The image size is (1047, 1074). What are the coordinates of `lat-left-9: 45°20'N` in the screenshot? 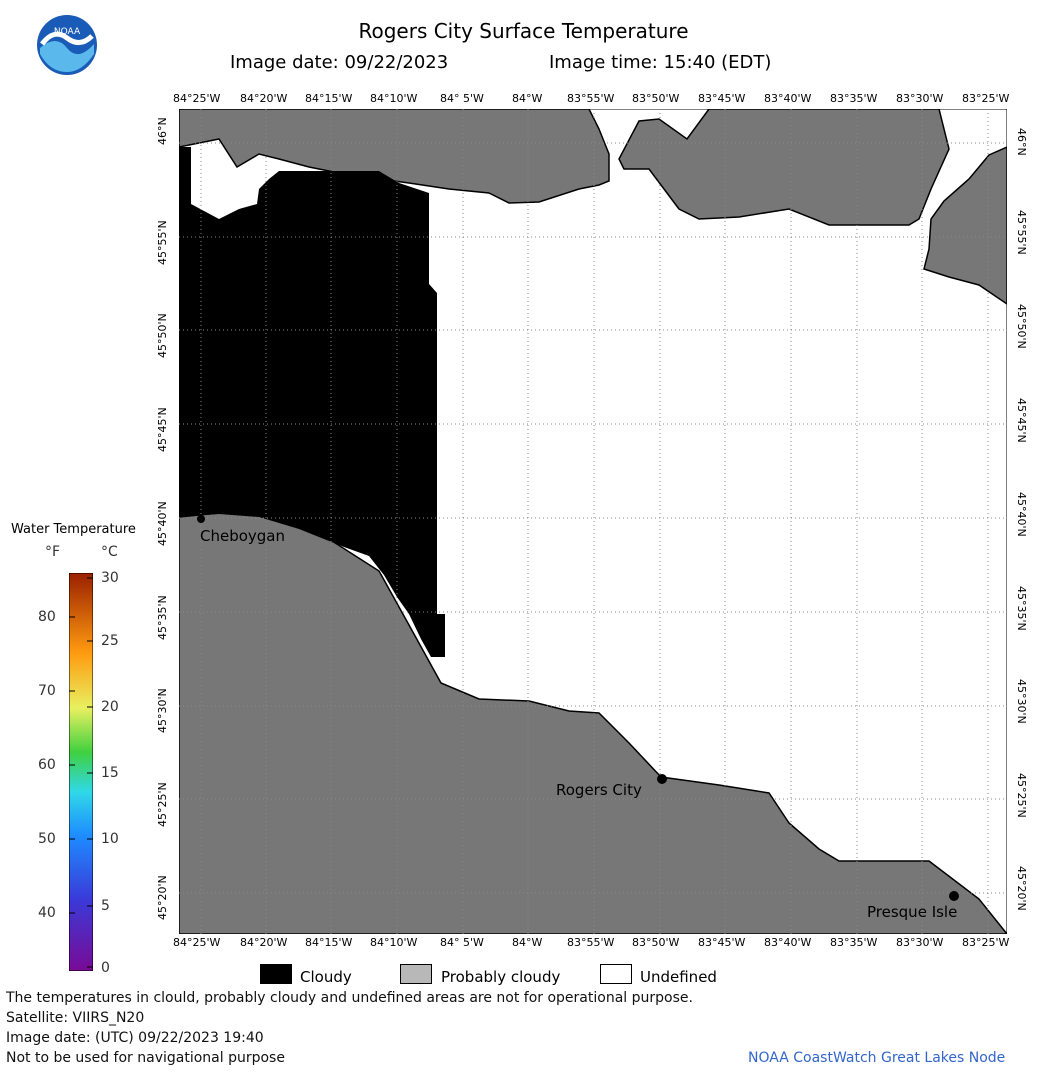 It's located at (162, 897).